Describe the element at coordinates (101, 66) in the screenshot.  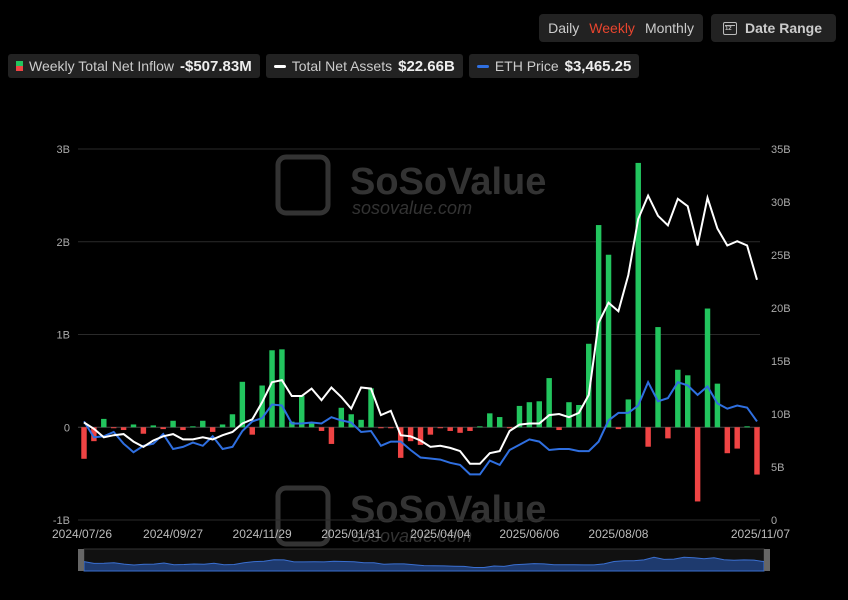
I see `legend-inflow-label: Weekly Total Net Inflow` at that location.